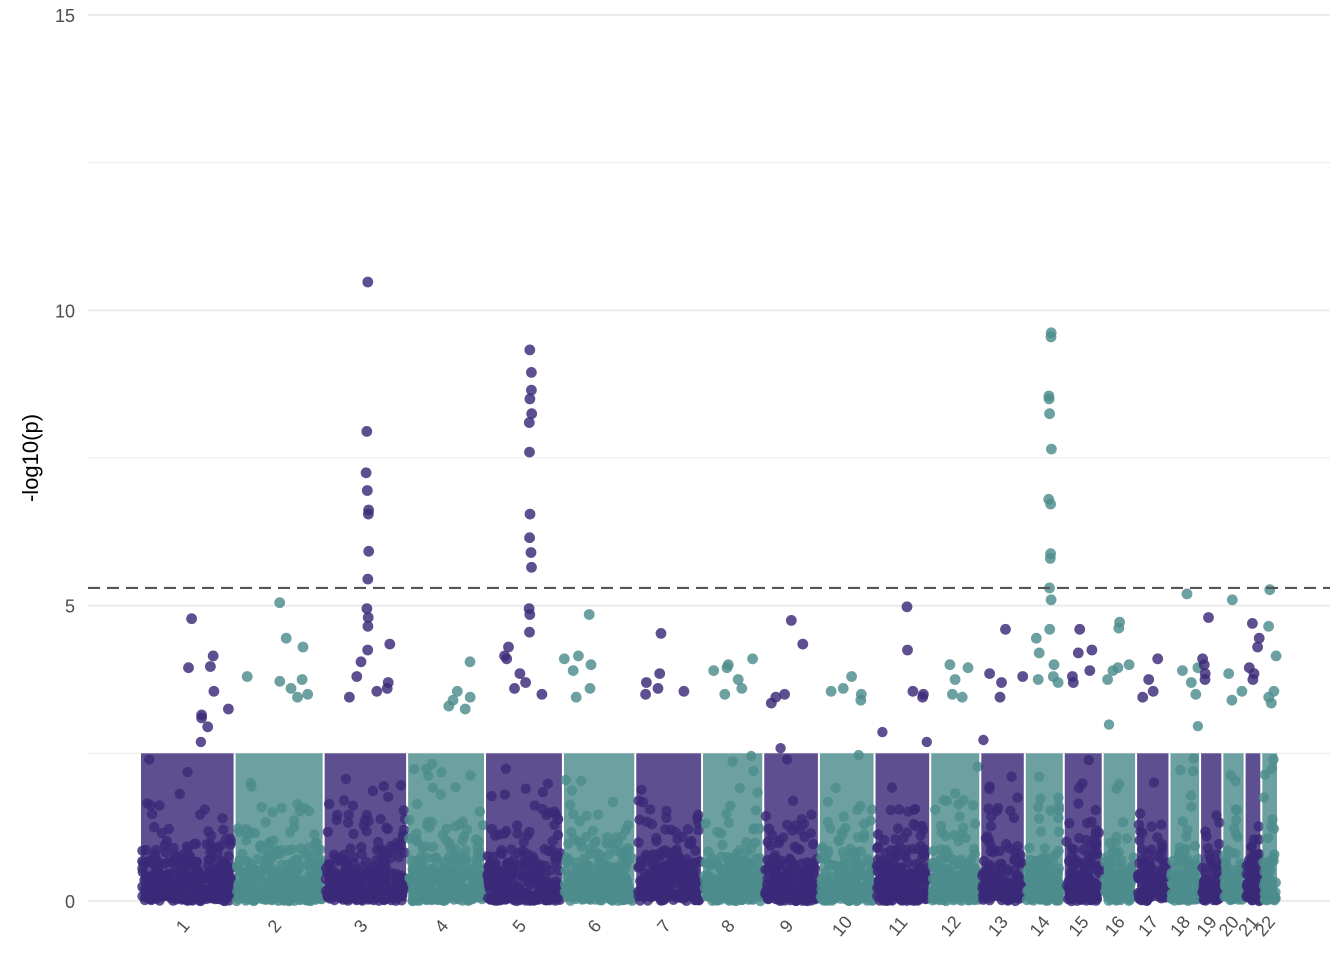  What do you see at coordinates (1265, 926) in the screenshot?
I see `x-tick-label-chr-22: 22` at bounding box center [1265, 926].